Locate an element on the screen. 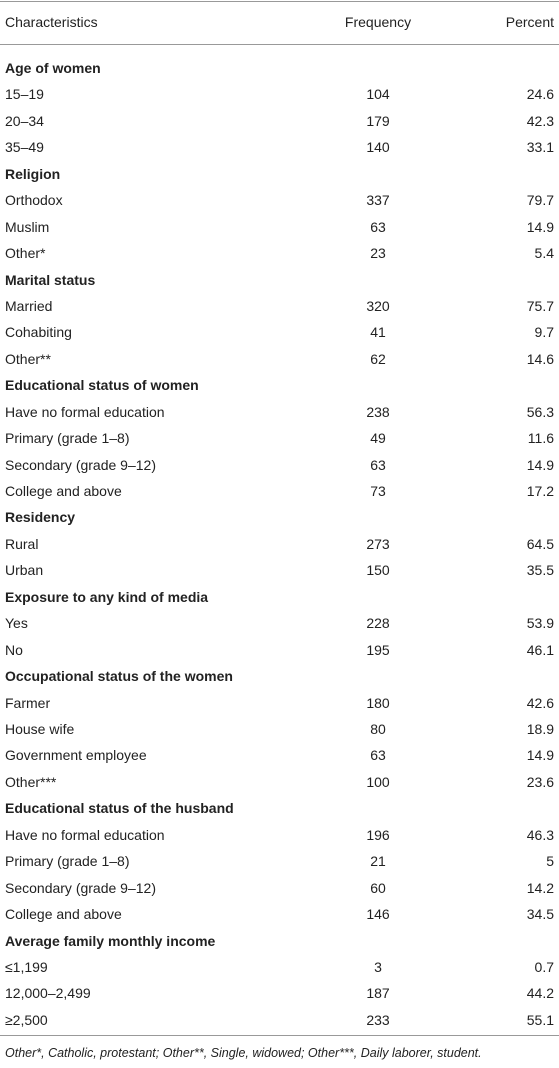  value-cell: 320 is located at coordinates (378, 305).